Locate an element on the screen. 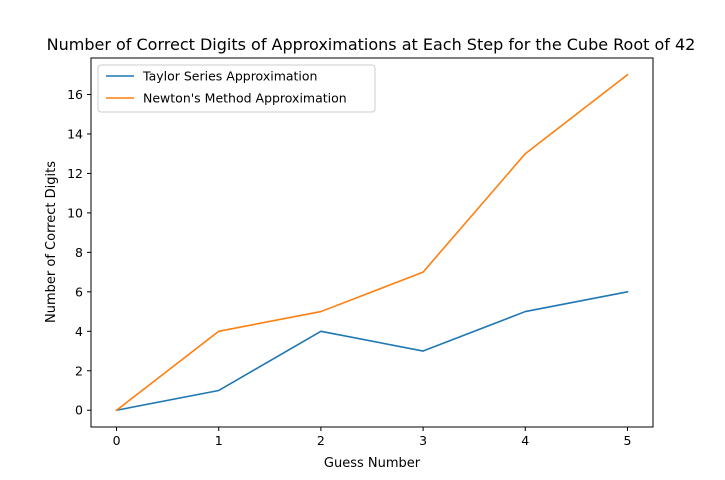 The height and width of the screenshot is (480, 725). x-axis-label: Guess Number is located at coordinates (372, 463).